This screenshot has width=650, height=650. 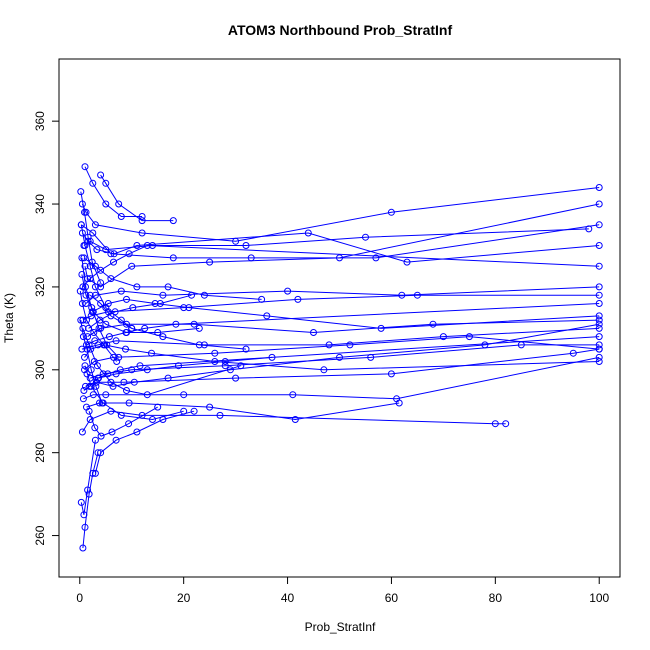 What do you see at coordinates (496, 598) in the screenshot?
I see `x-tick-label: 80` at bounding box center [496, 598].